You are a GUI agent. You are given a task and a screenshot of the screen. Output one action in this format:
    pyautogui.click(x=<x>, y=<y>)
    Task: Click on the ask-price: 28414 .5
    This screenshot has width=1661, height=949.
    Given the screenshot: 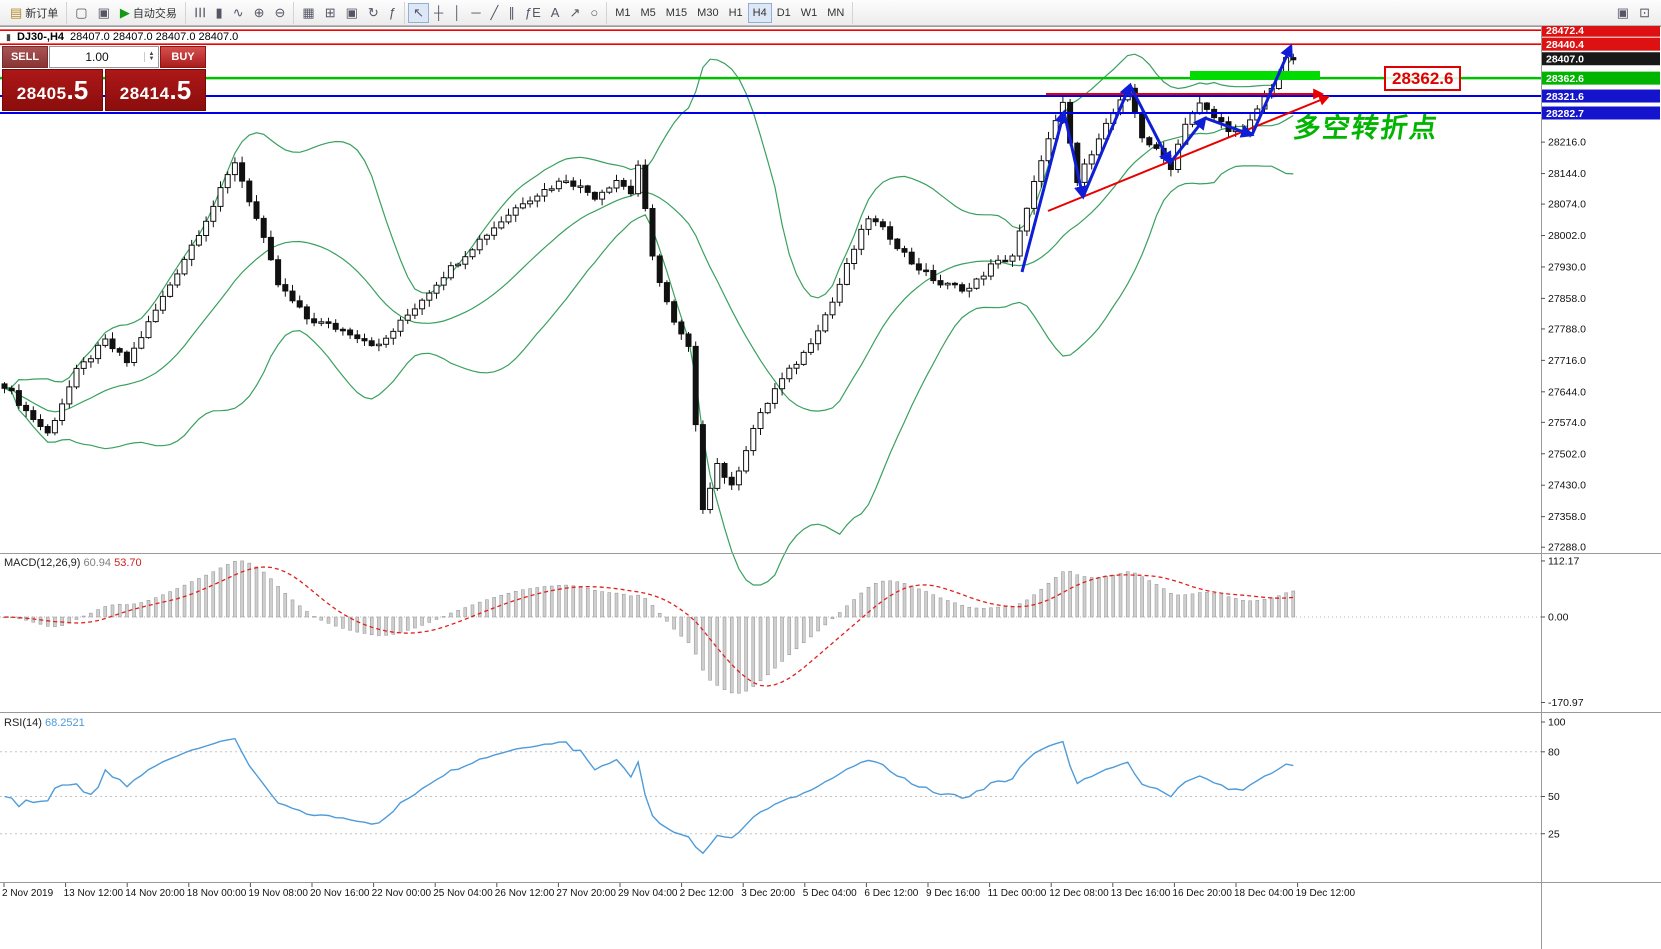 What is the action you would take?
    pyautogui.click(x=155, y=90)
    